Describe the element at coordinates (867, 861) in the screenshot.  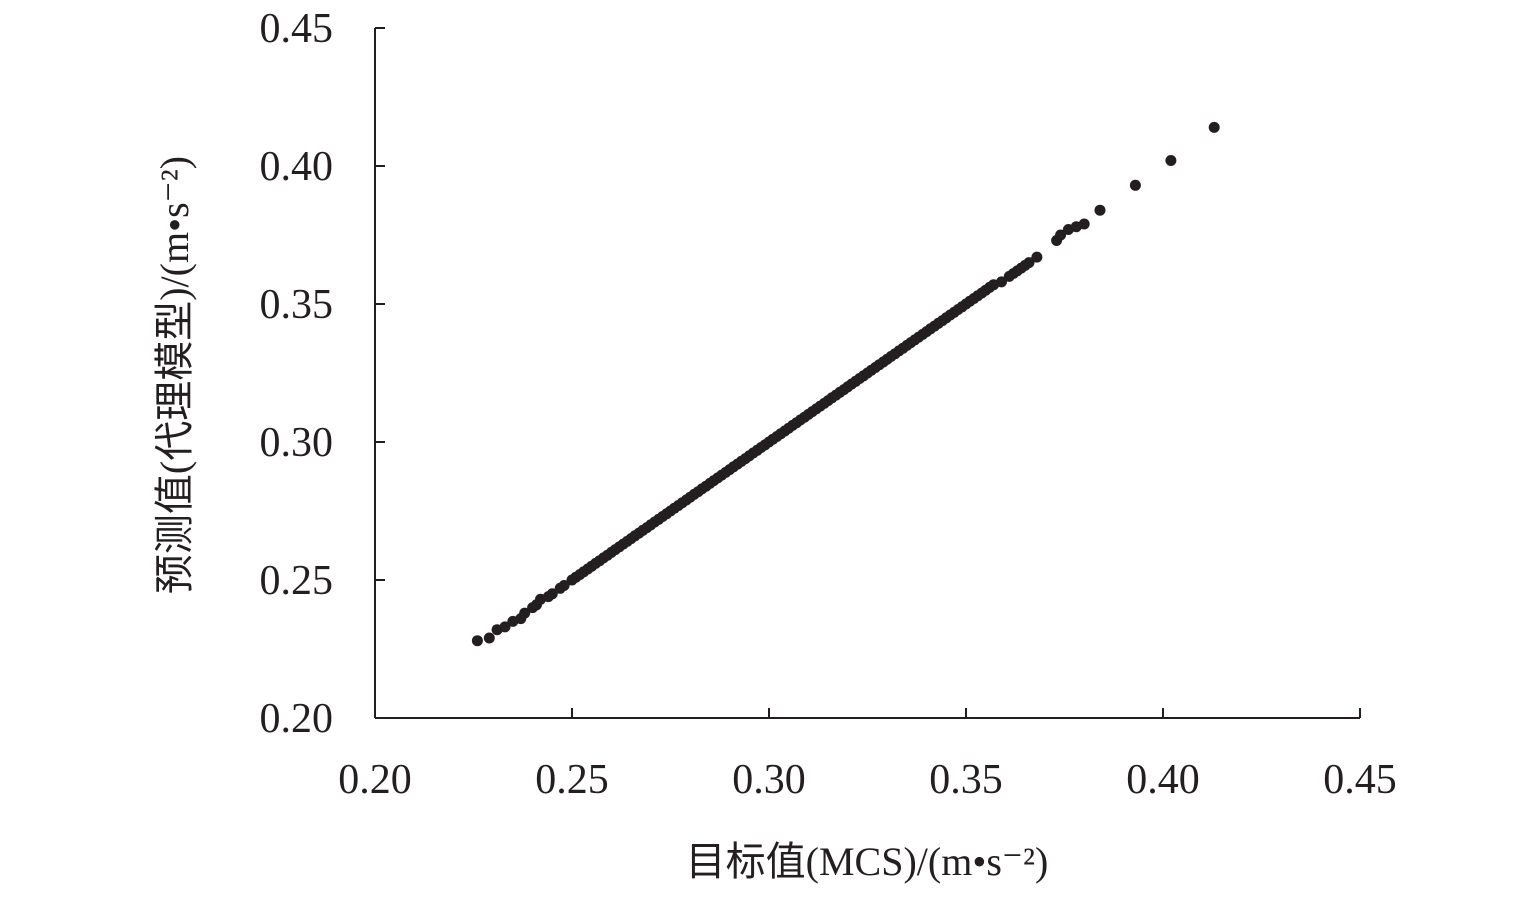
I see `x-axis-title: 目标值(MCS)/(m•s⁻²)` at that location.